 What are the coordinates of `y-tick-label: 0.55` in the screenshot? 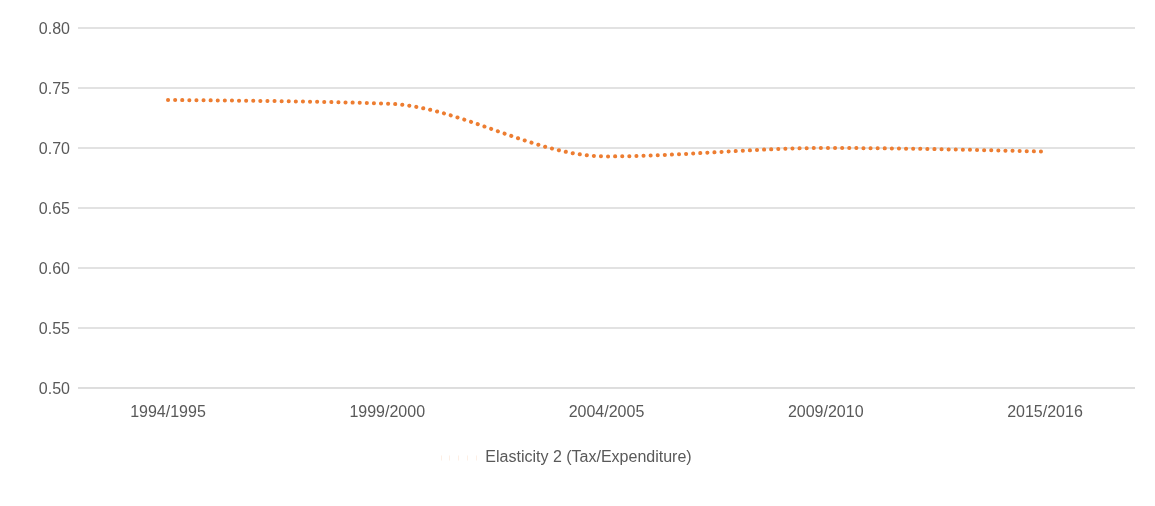 It's located at (54, 328).